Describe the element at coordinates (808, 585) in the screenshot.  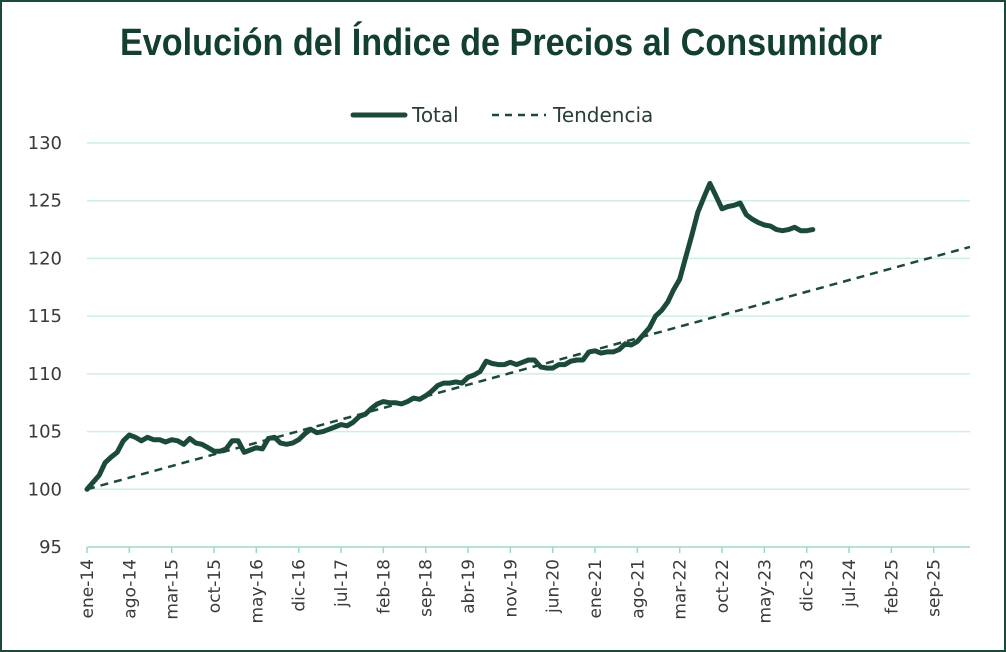
I see `x-tick-label: dic-23` at that location.